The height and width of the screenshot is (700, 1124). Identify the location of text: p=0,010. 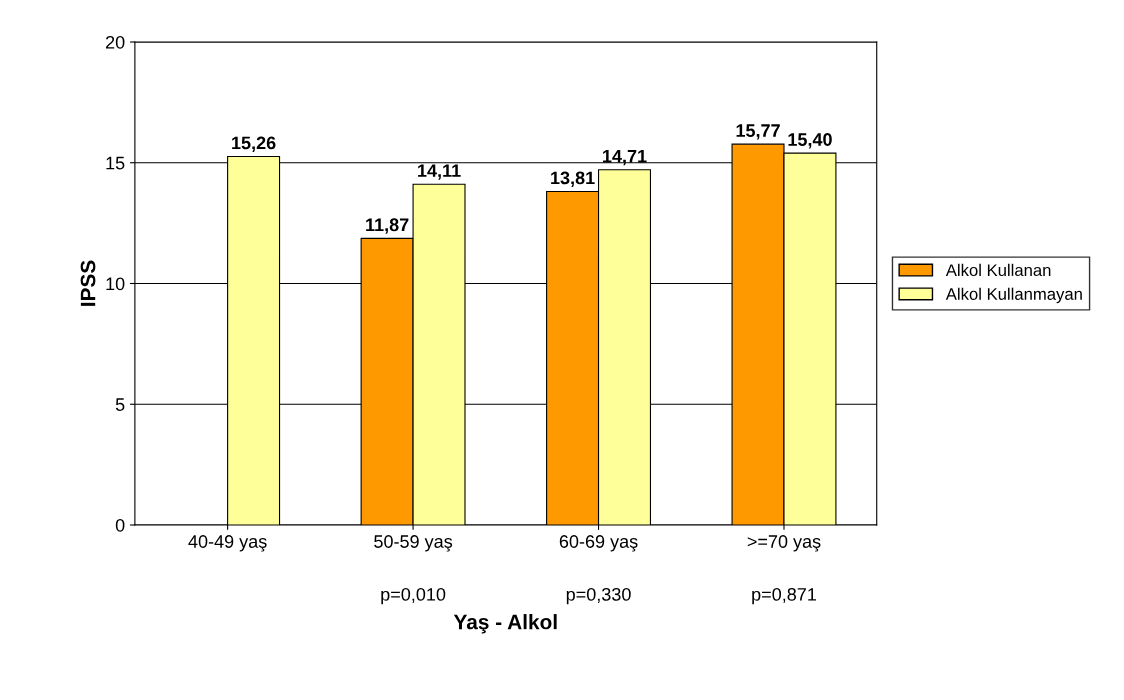
(413, 596).